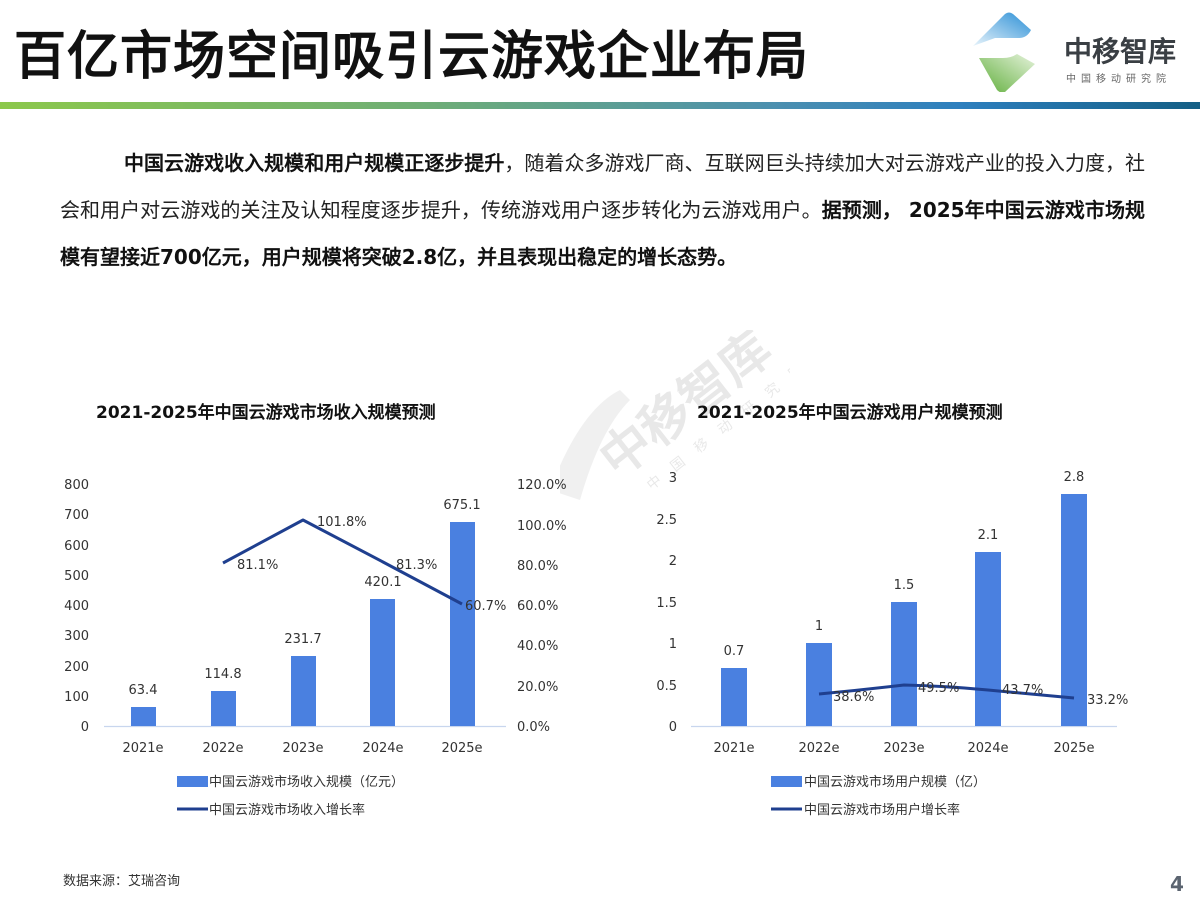 Image resolution: width=1200 pixels, height=900 pixels. I want to click on revenue-x-axis: 2021e 2022e 2023e 2024e 2025e, so click(302, 748).